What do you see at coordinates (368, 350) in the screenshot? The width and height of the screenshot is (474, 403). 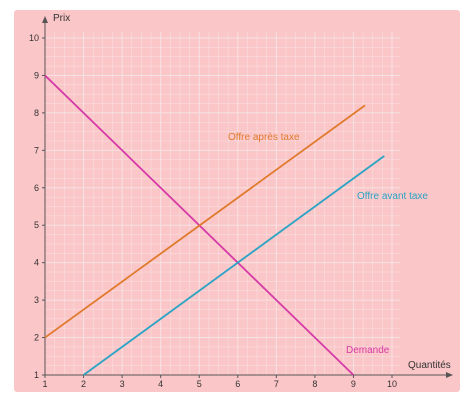 I see `series-label-demande: Demande` at bounding box center [368, 350].